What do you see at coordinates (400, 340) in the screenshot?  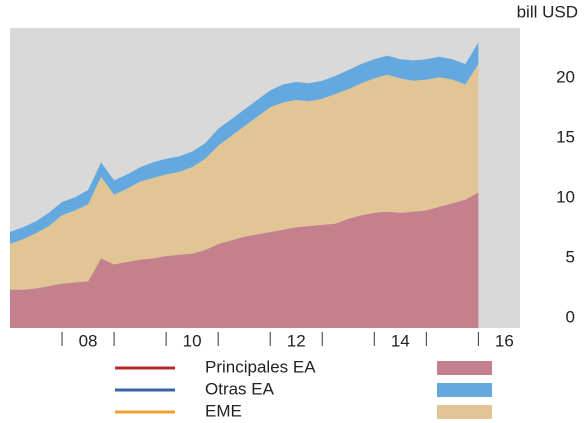 I see `x-tick-label: 14` at bounding box center [400, 340].